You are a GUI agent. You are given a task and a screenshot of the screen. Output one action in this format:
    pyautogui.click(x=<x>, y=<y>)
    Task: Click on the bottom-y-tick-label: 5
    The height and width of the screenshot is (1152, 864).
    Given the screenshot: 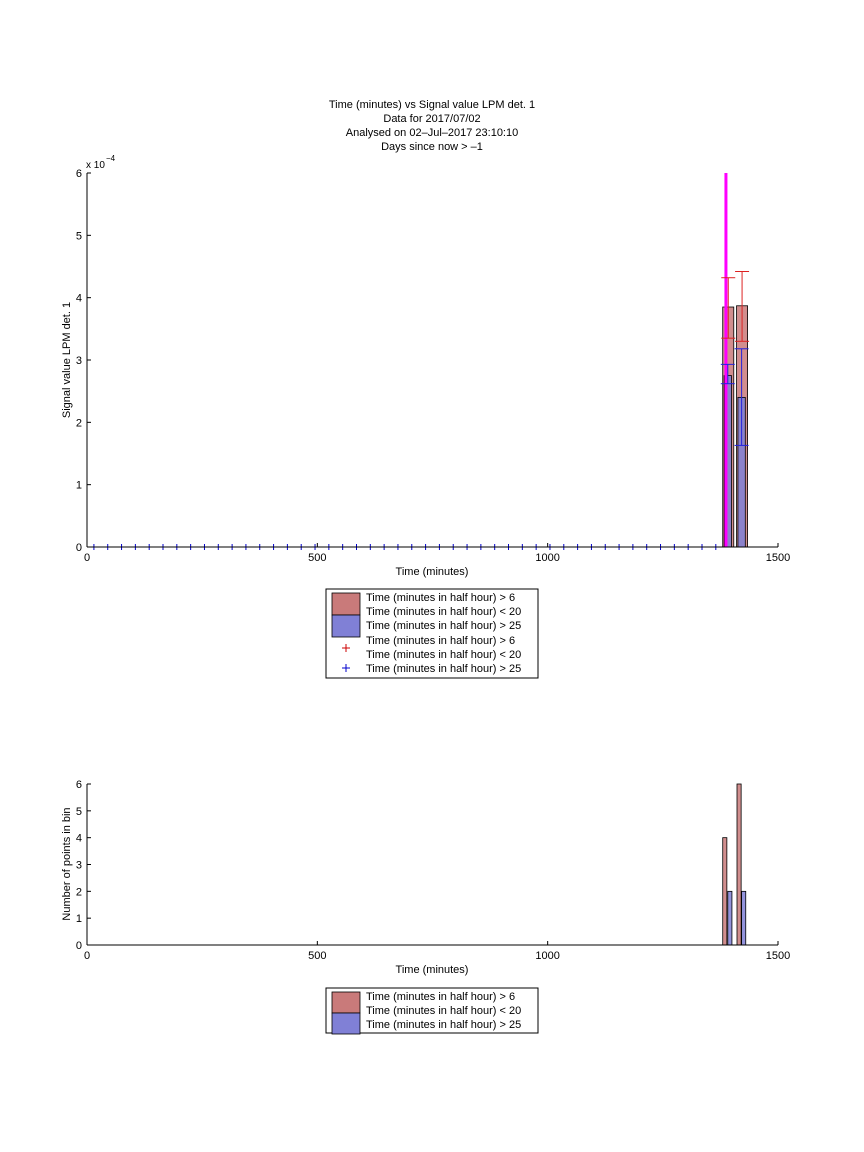 What is the action you would take?
    pyautogui.click(x=79, y=812)
    